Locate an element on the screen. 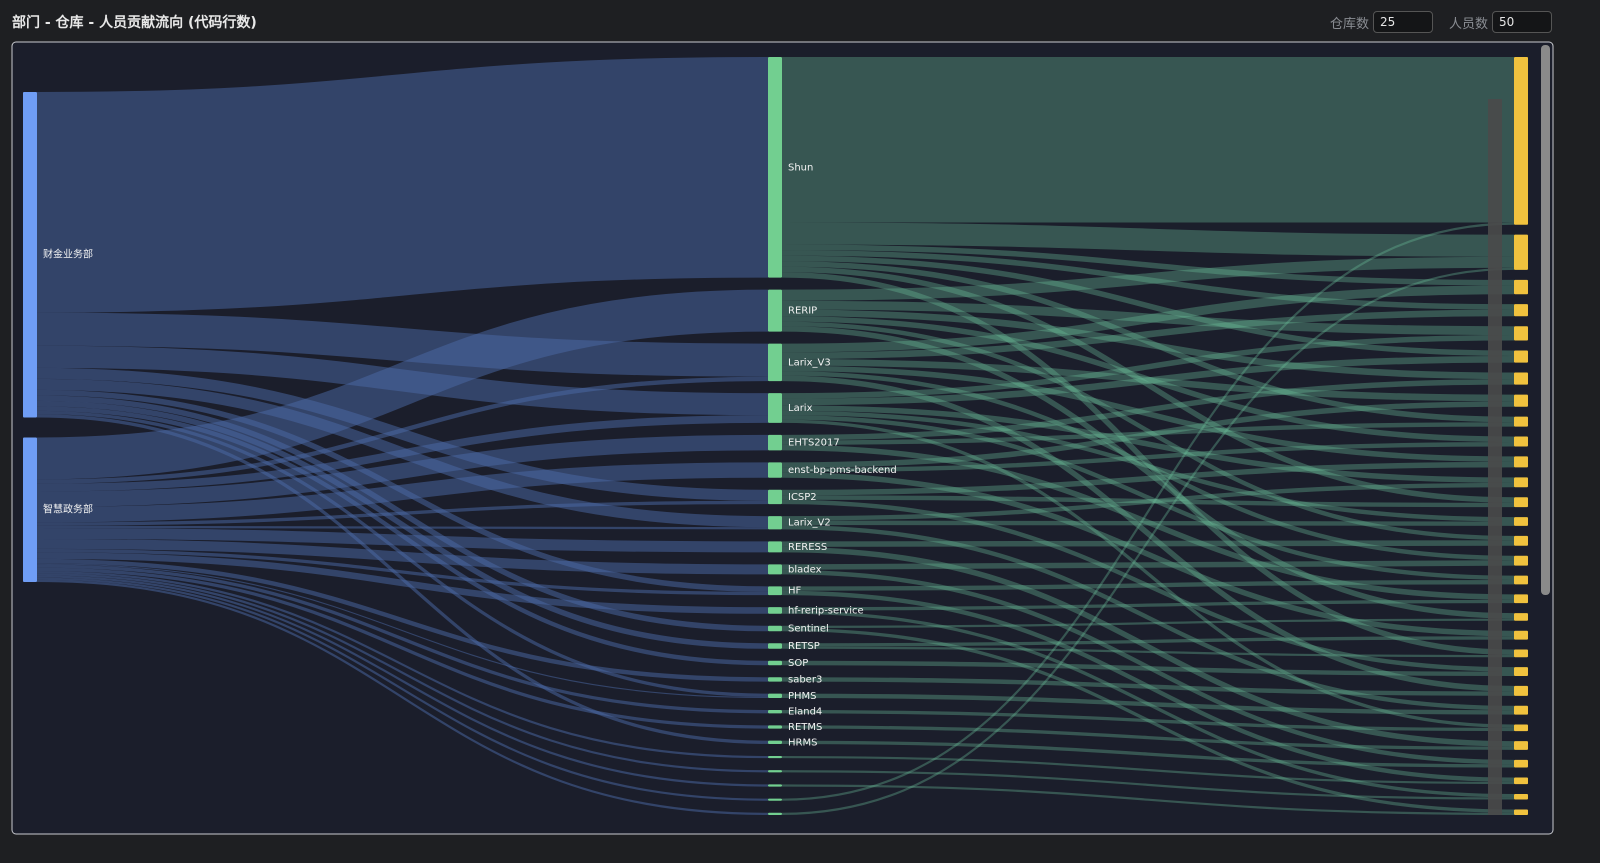 Image resolution: width=1600 pixels, height=863 pixels. label-overlay is located at coordinates (1495, 457).